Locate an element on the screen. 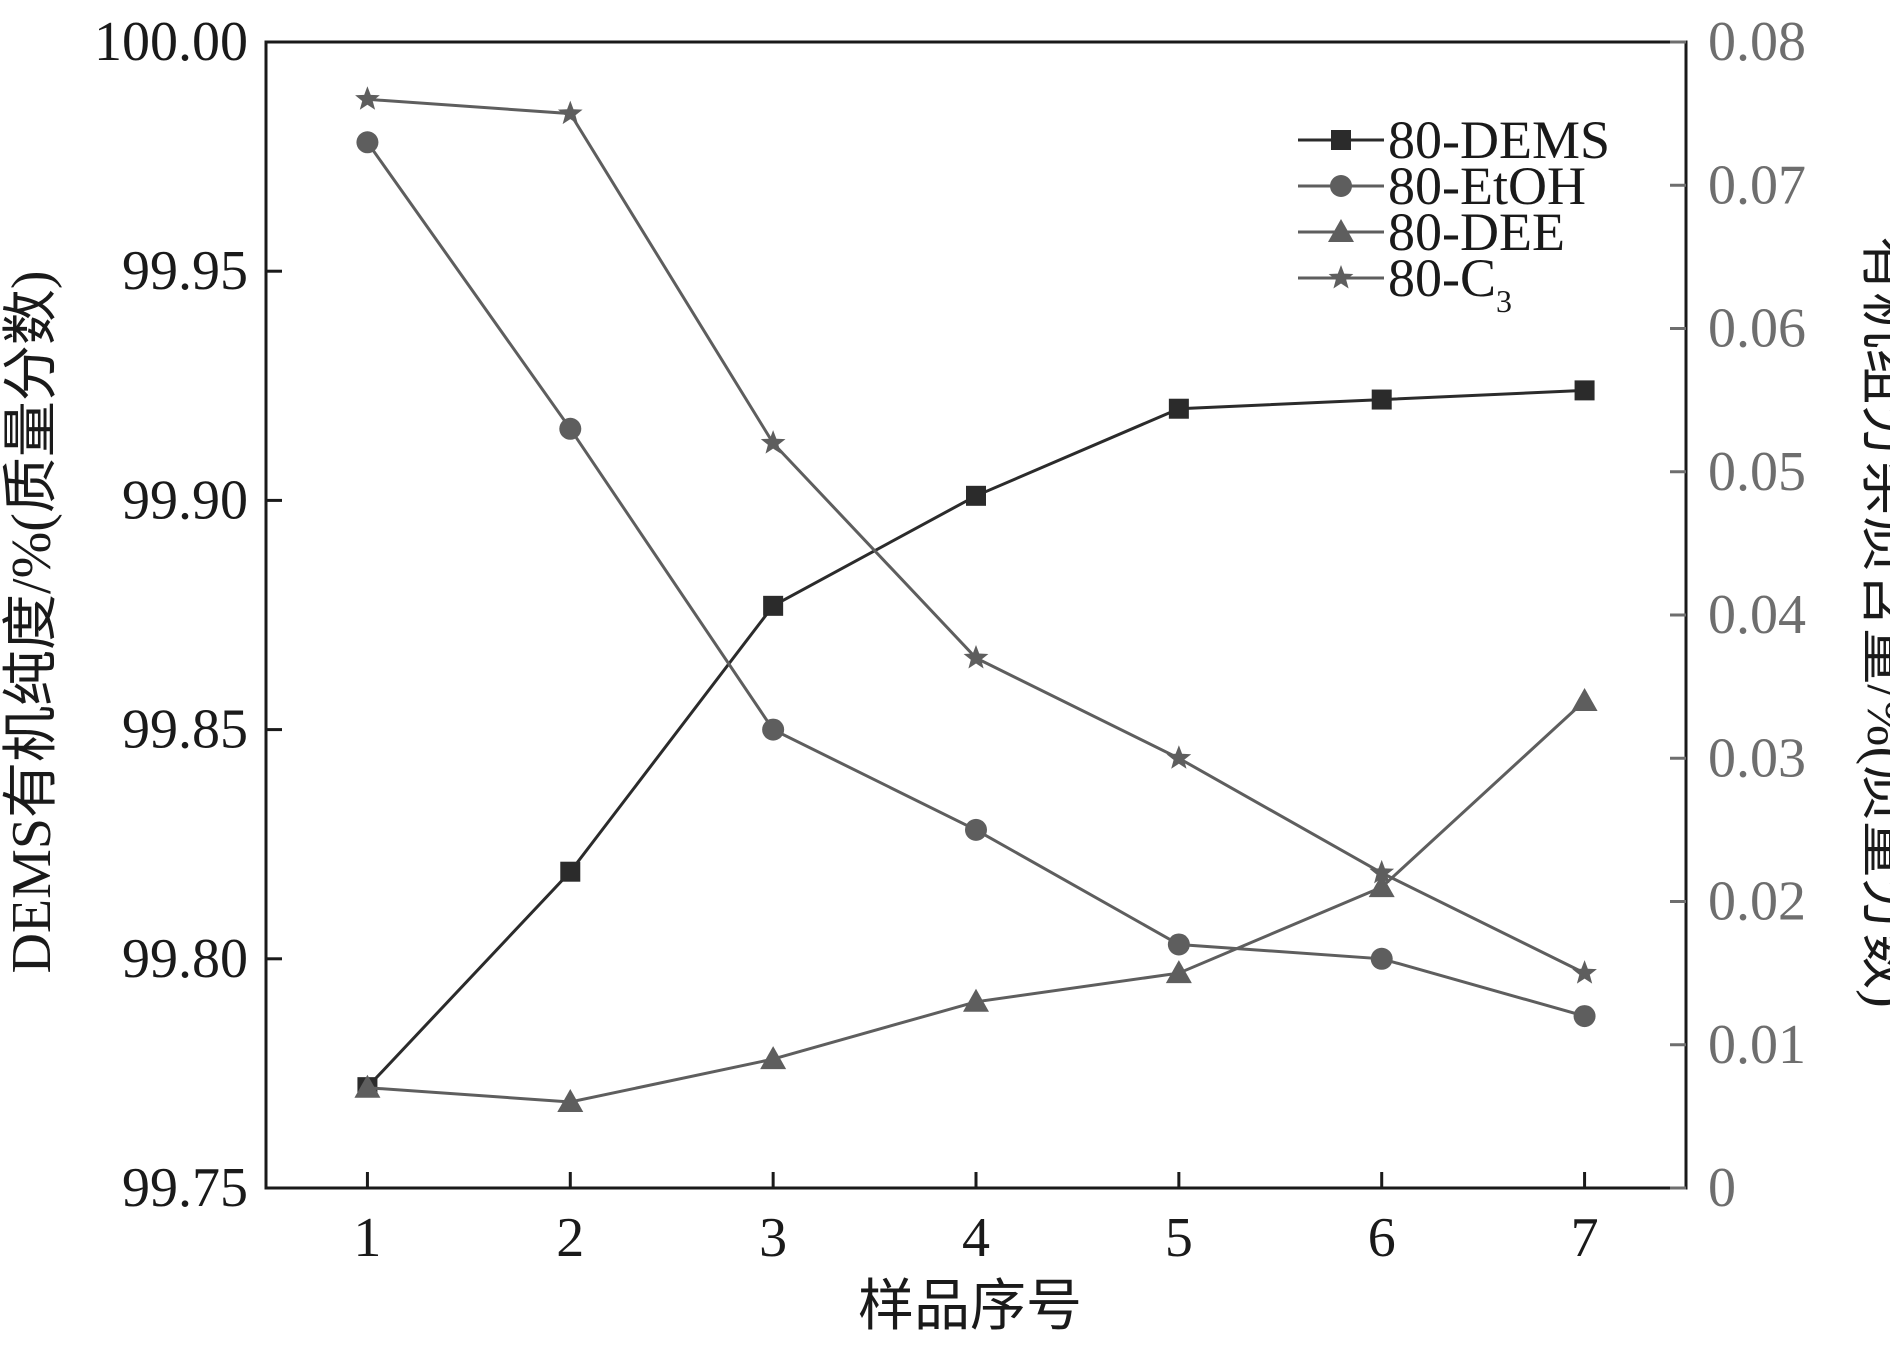  x-axis-title: 样品序号 is located at coordinates (970, 1307).